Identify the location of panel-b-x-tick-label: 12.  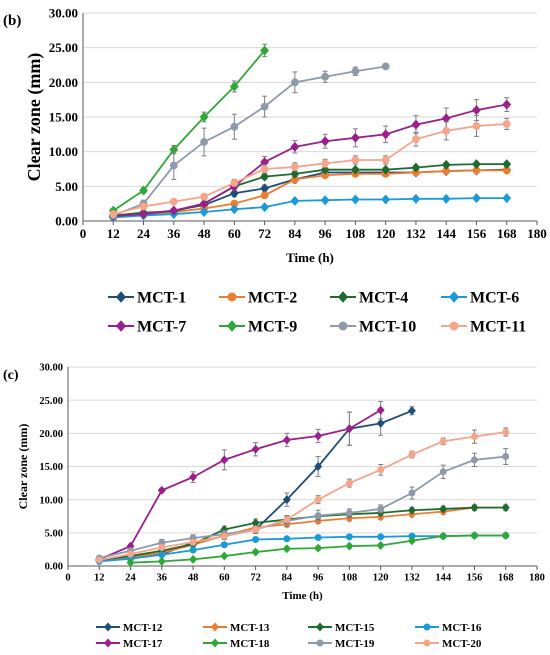
(113, 233).